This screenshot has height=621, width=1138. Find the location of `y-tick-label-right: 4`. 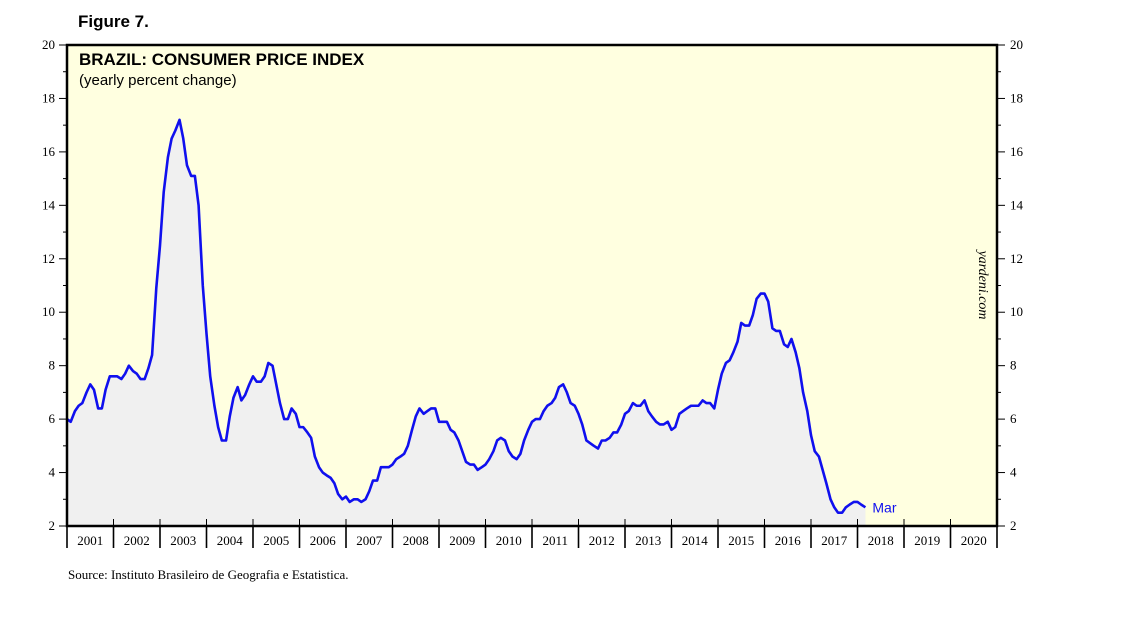

y-tick-label-right: 4 is located at coordinates (1013, 472).